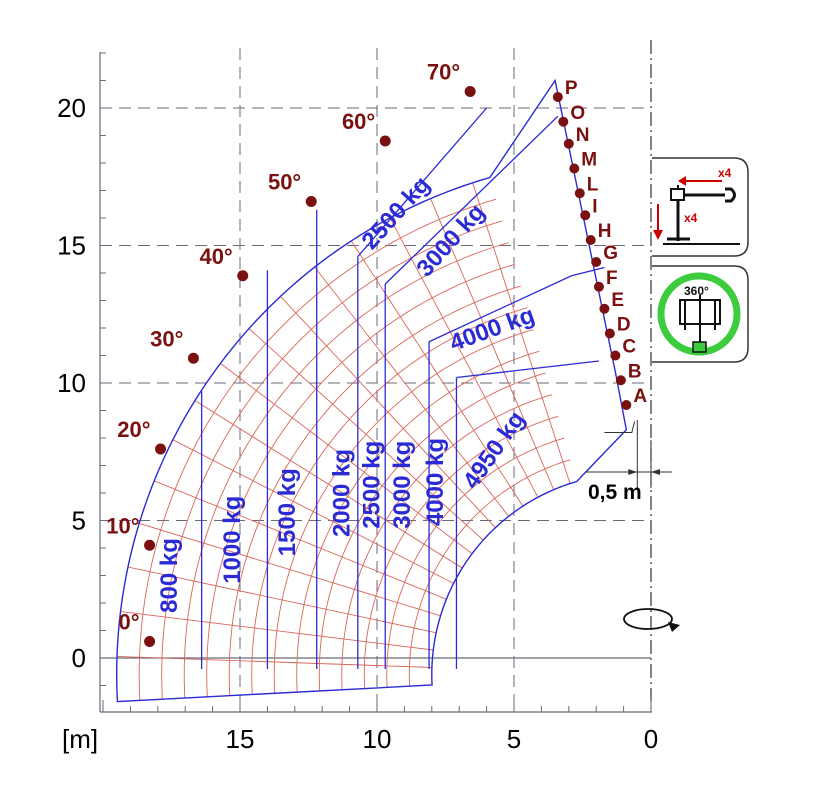 This screenshot has height=800, width=813. I want to click on extension-label: A, so click(640, 396).